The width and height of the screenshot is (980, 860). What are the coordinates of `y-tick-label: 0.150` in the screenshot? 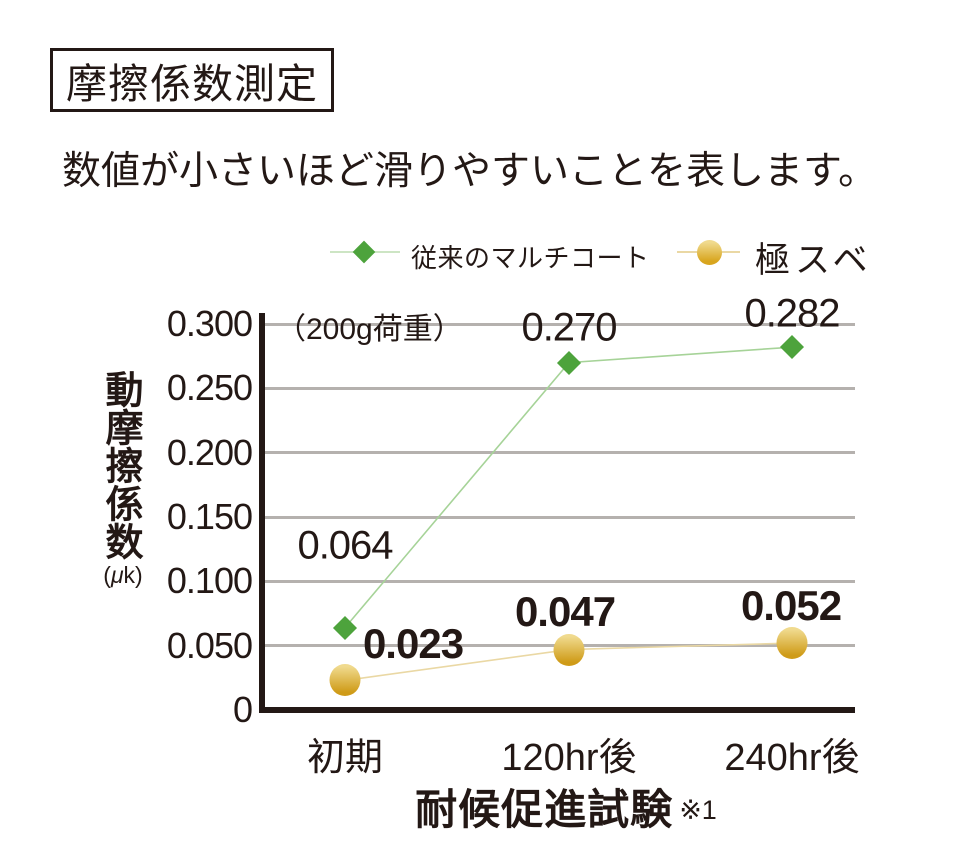 It's located at (209, 516).